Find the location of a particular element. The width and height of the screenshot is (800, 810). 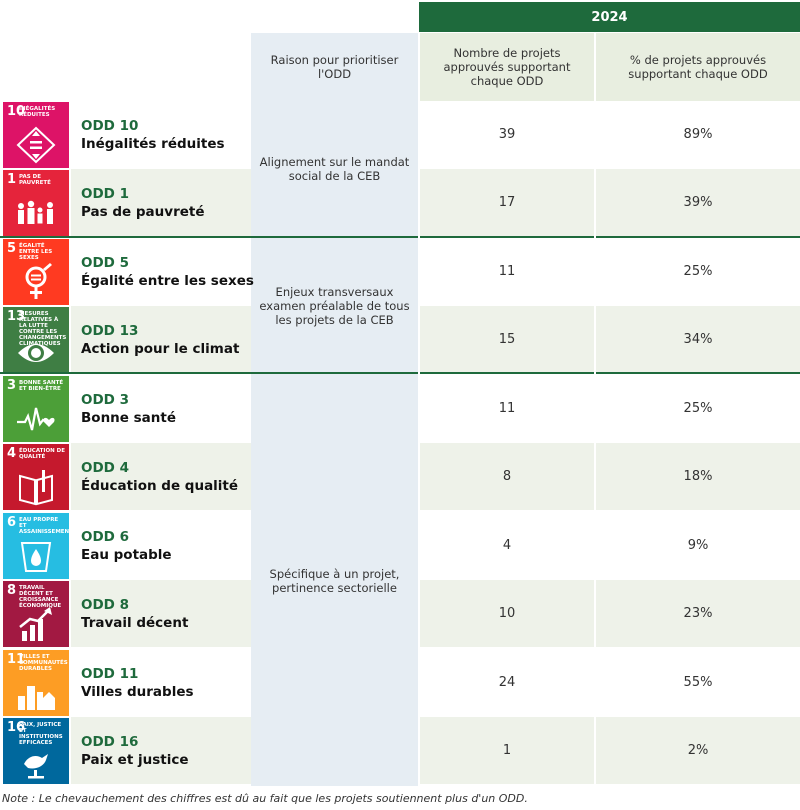

sdg-code: ODD 11 is located at coordinates (110, 674).